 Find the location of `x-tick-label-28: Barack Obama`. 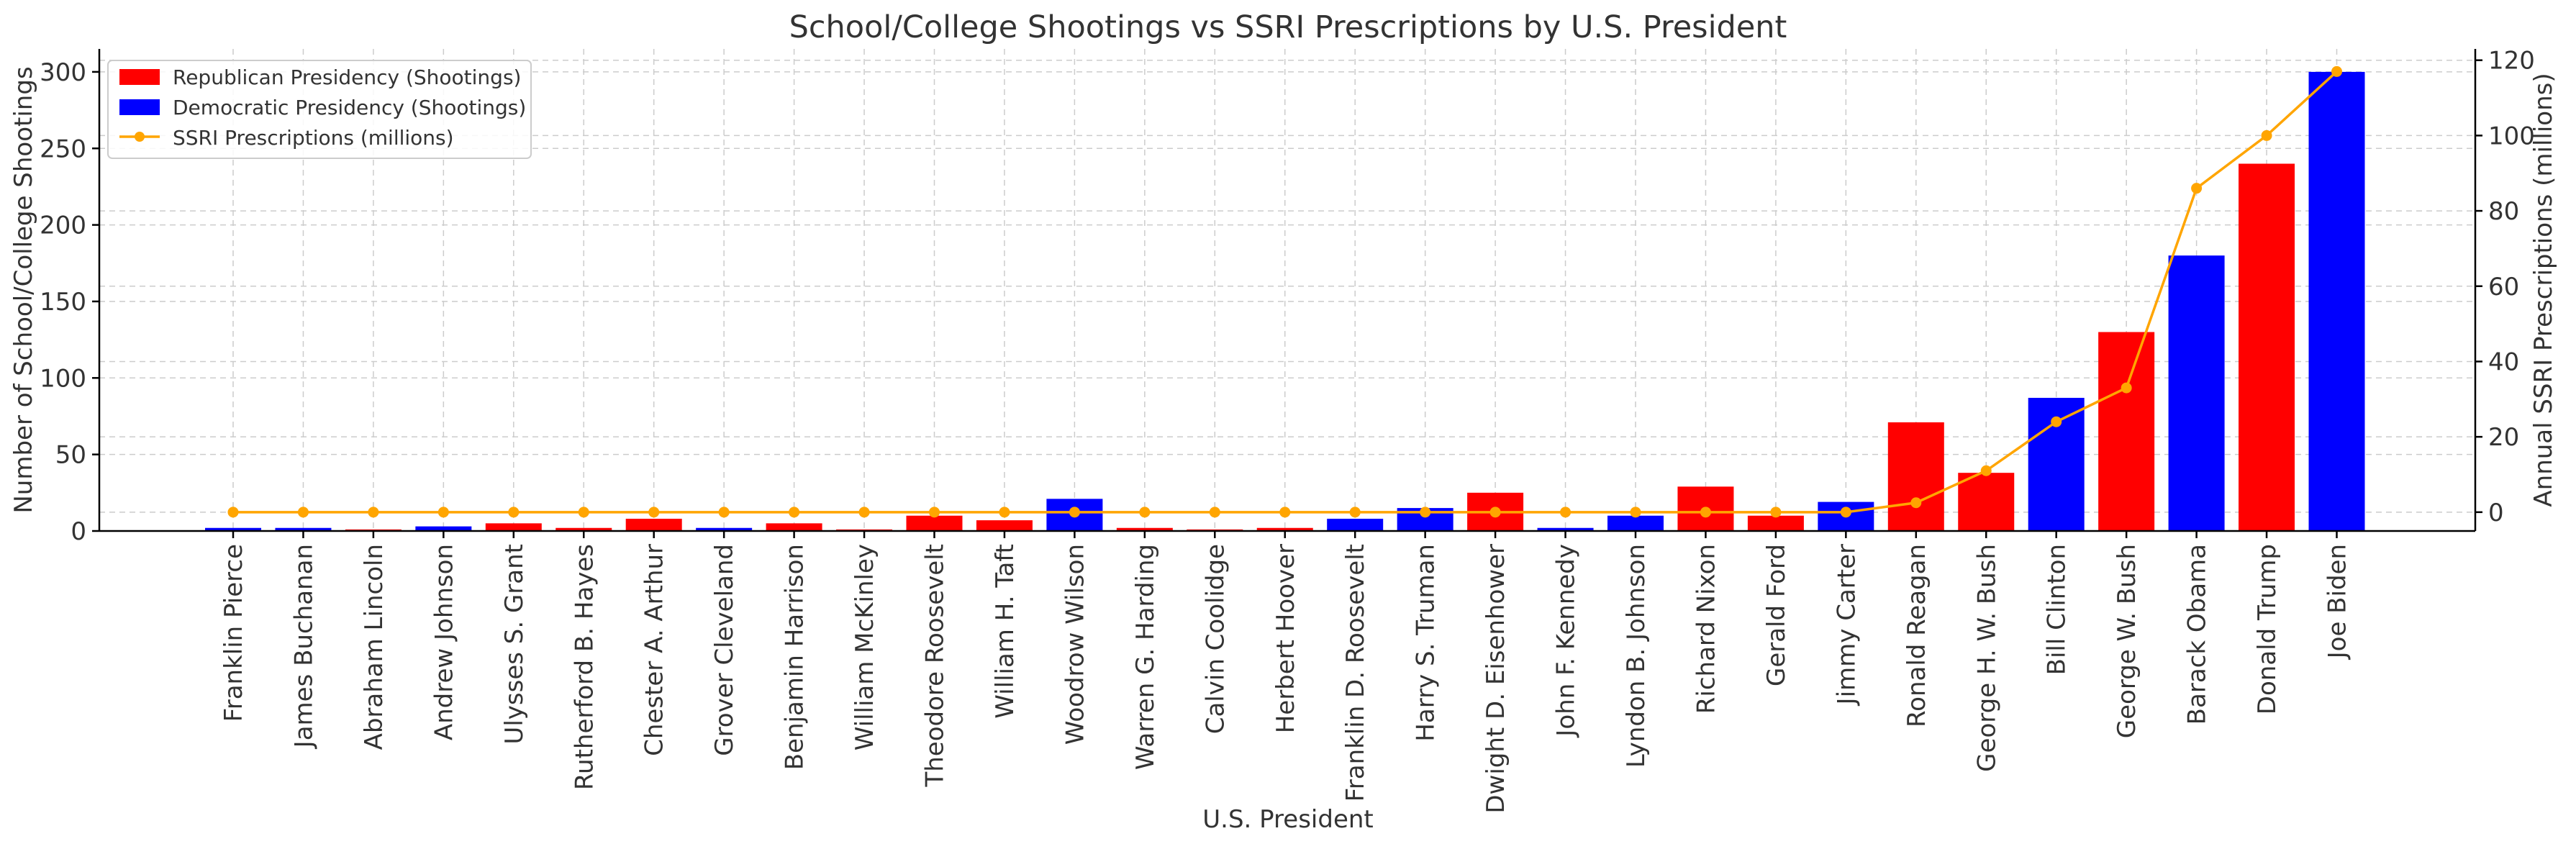

x-tick-label-28: Barack Obama is located at coordinates (2197, 635).